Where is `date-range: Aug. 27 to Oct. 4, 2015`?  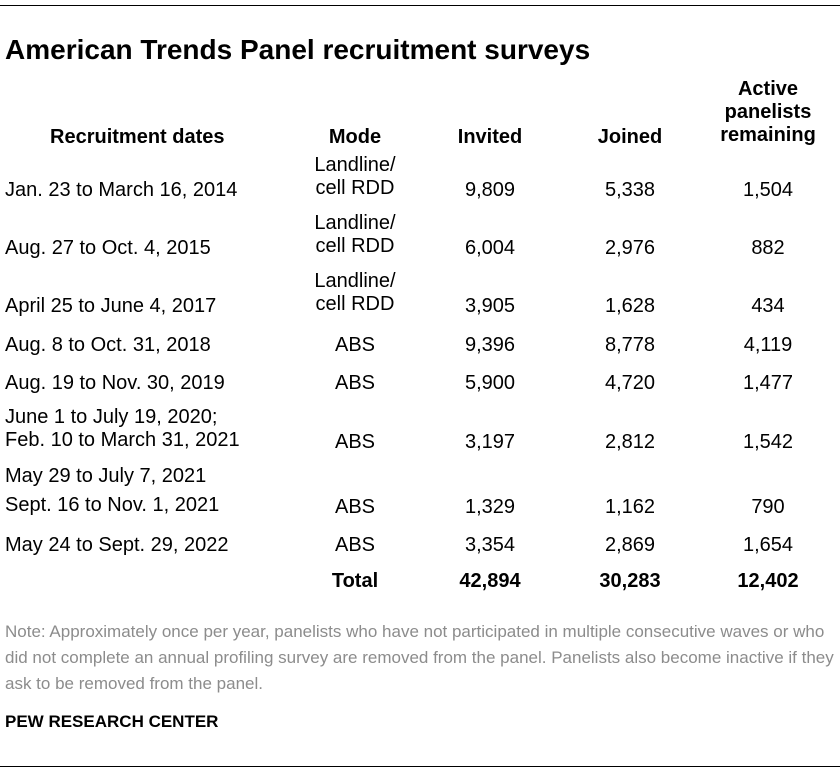
date-range: Aug. 27 to Oct. 4, 2015 is located at coordinates (108, 248).